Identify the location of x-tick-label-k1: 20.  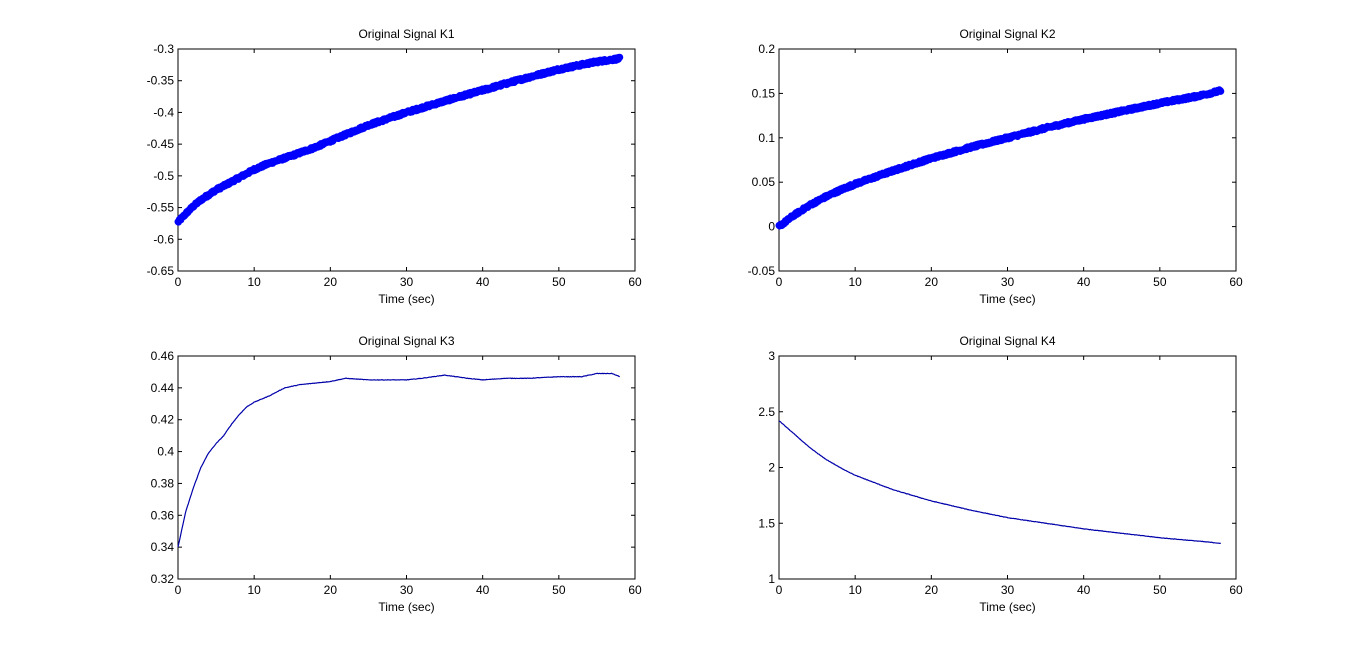
(331, 282).